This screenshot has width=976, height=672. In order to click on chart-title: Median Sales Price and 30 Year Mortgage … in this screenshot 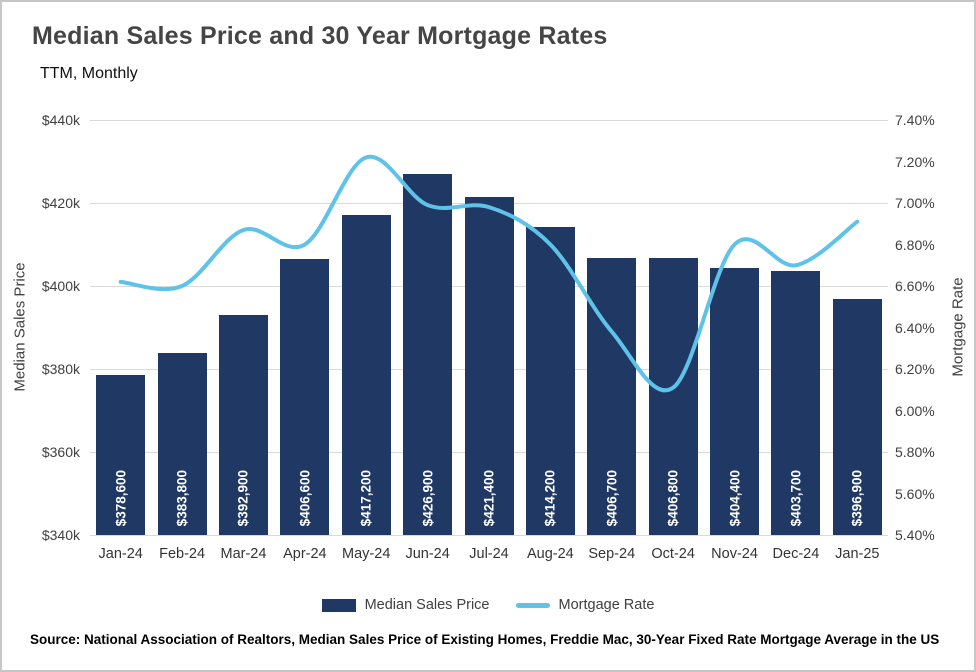, I will do `click(320, 36)`.